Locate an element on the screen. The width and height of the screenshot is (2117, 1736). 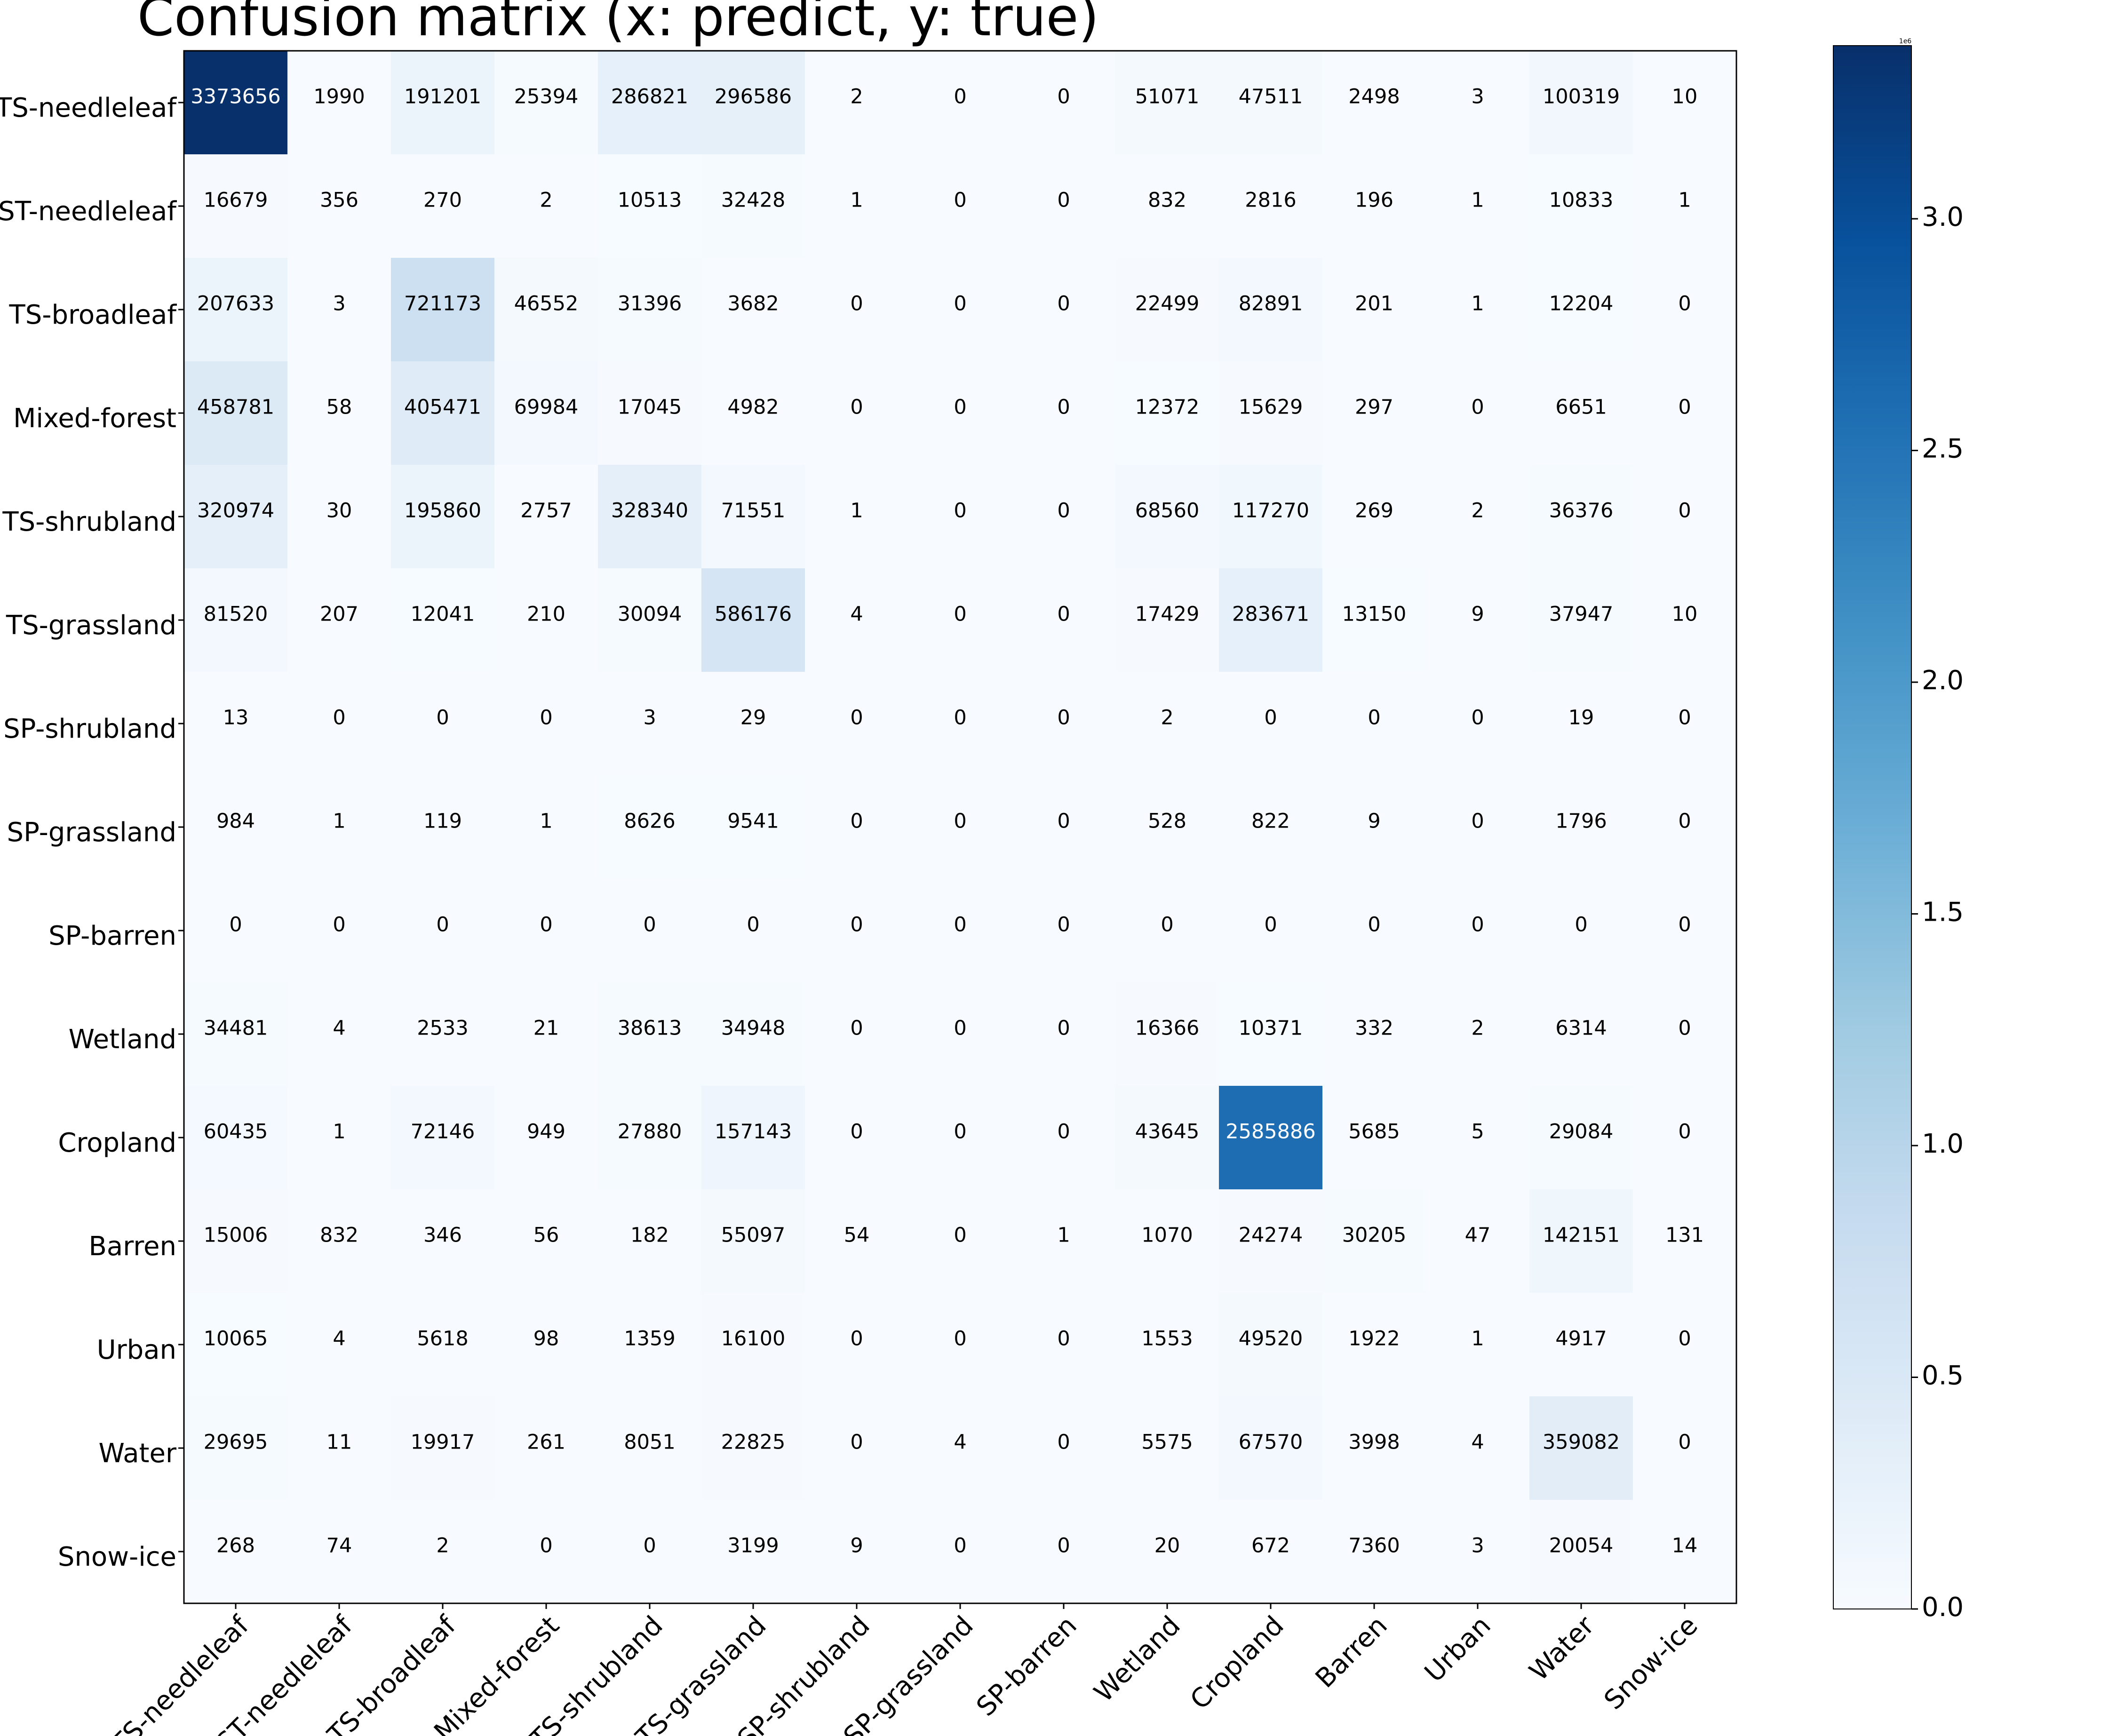
cell-value-label: 27880 is located at coordinates (650, 1132).